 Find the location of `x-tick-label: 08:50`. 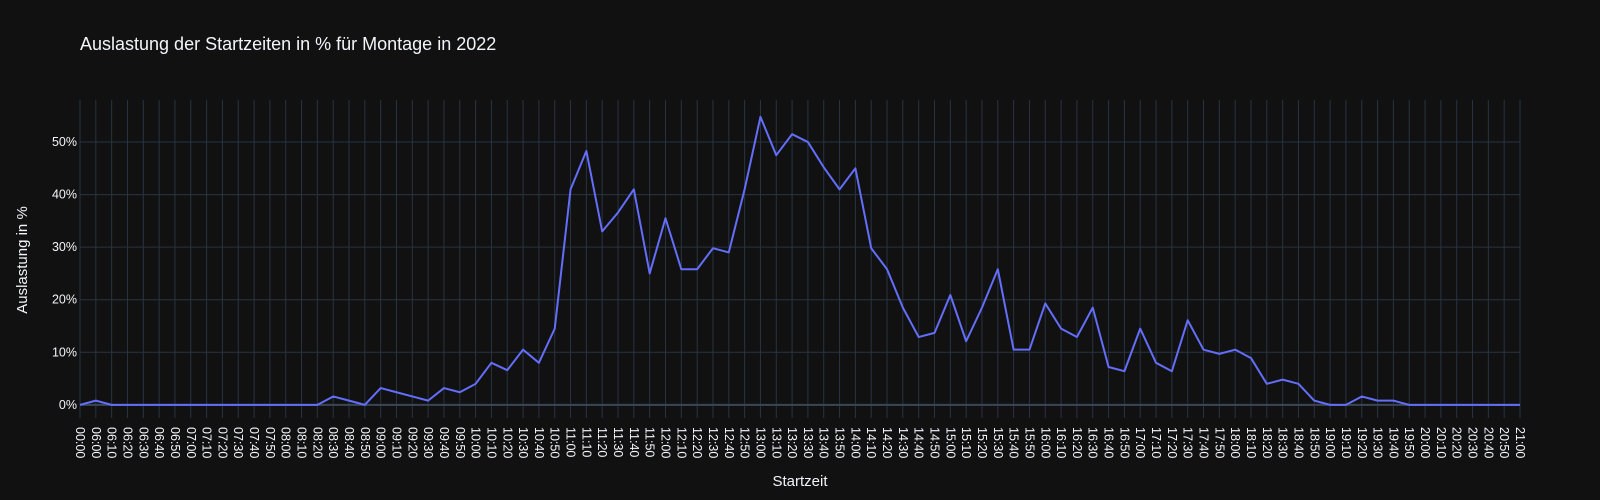

x-tick-label: 08:50 is located at coordinates (365, 442).